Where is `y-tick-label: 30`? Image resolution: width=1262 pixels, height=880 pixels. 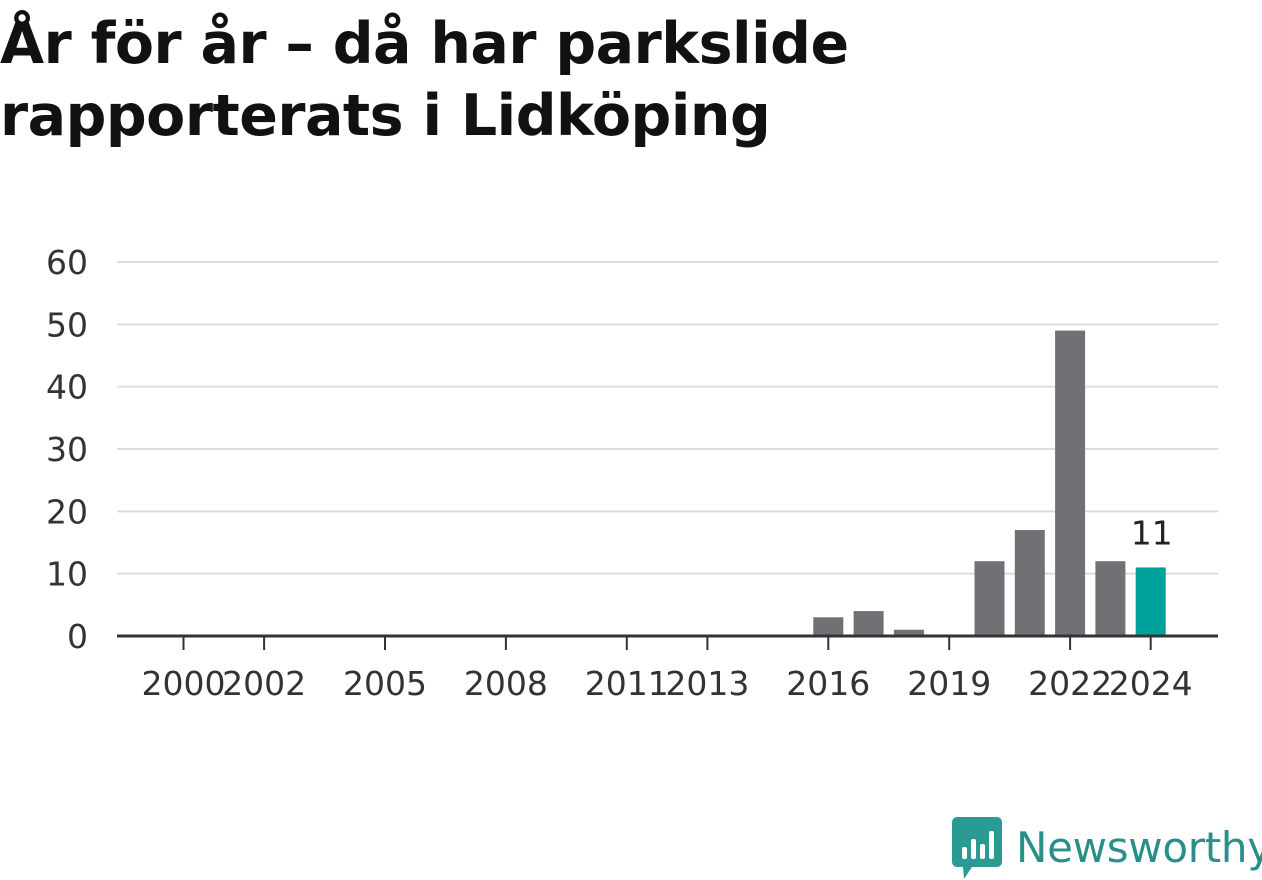 y-tick-label: 30 is located at coordinates (67, 449).